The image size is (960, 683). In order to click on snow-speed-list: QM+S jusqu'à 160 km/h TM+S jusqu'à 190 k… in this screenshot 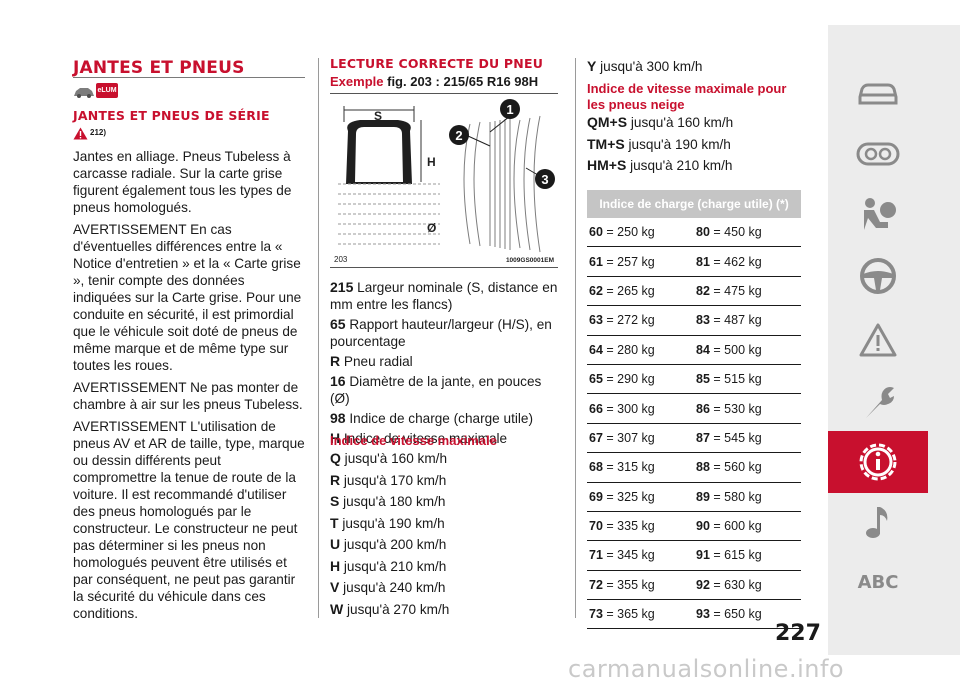, I will do `click(660, 144)`.